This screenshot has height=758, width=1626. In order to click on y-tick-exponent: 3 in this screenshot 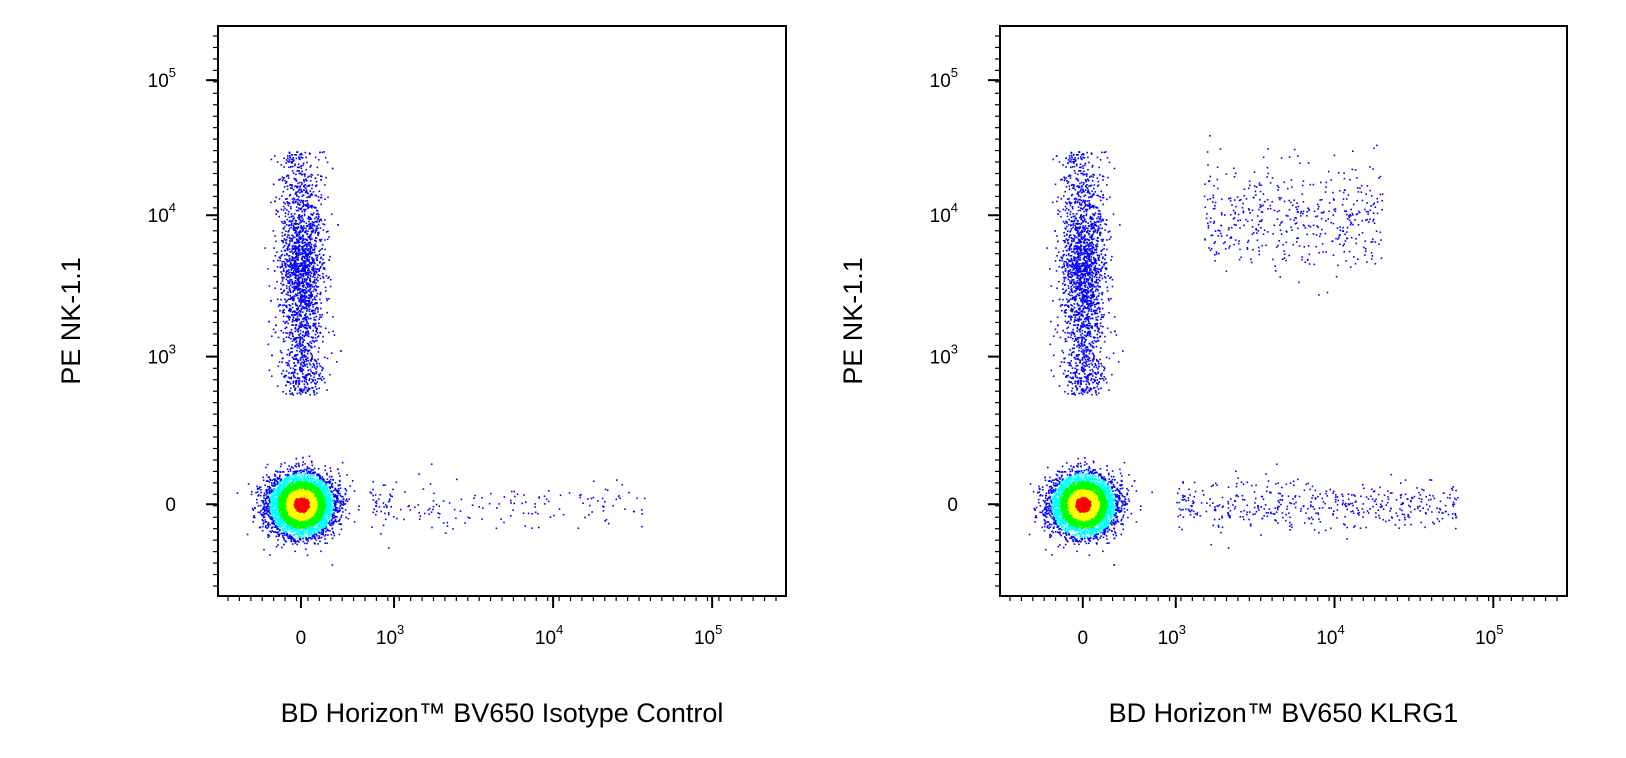, I will do `click(172, 349)`.